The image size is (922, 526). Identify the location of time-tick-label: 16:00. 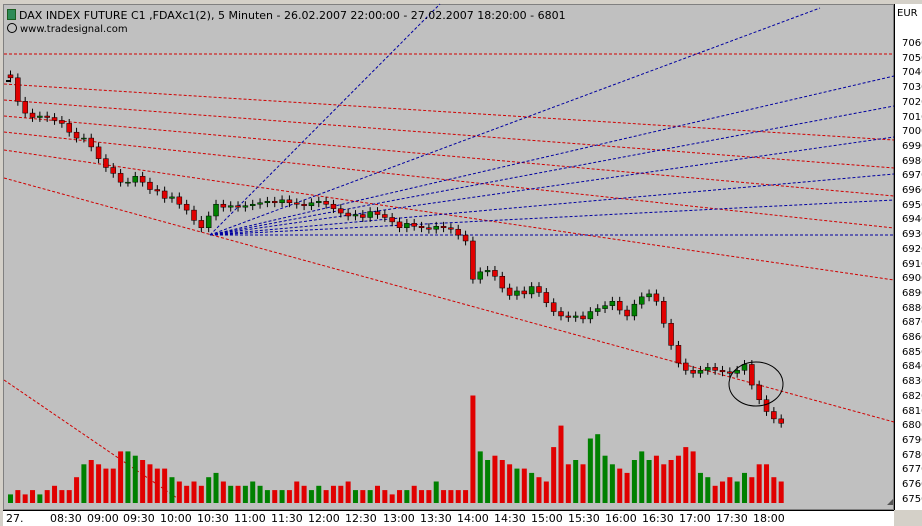
(621, 518).